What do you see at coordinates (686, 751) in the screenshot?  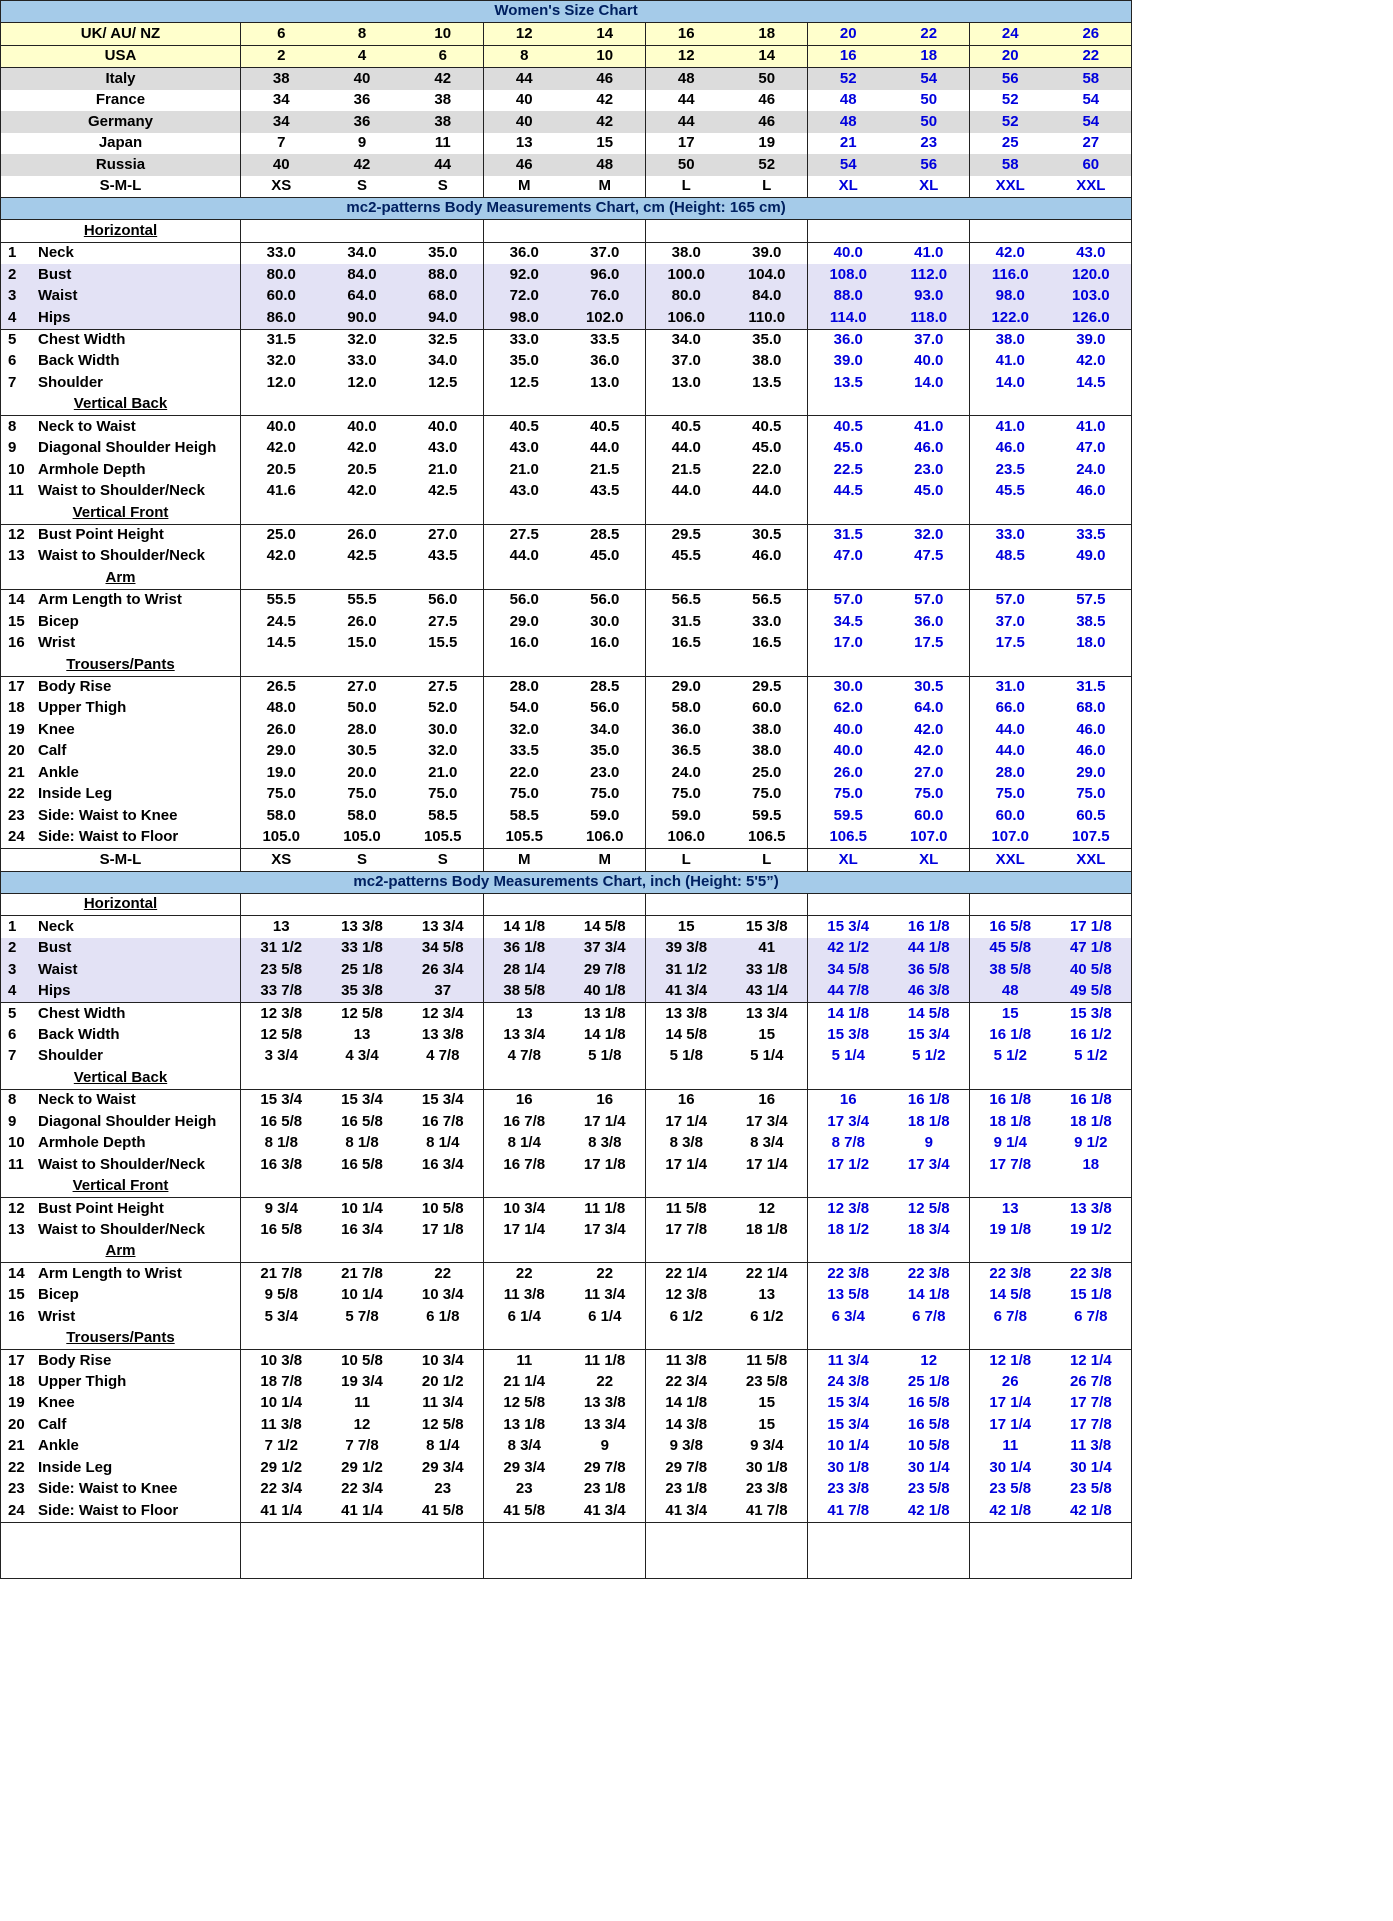 I see `row-calf-value: 36.5` at bounding box center [686, 751].